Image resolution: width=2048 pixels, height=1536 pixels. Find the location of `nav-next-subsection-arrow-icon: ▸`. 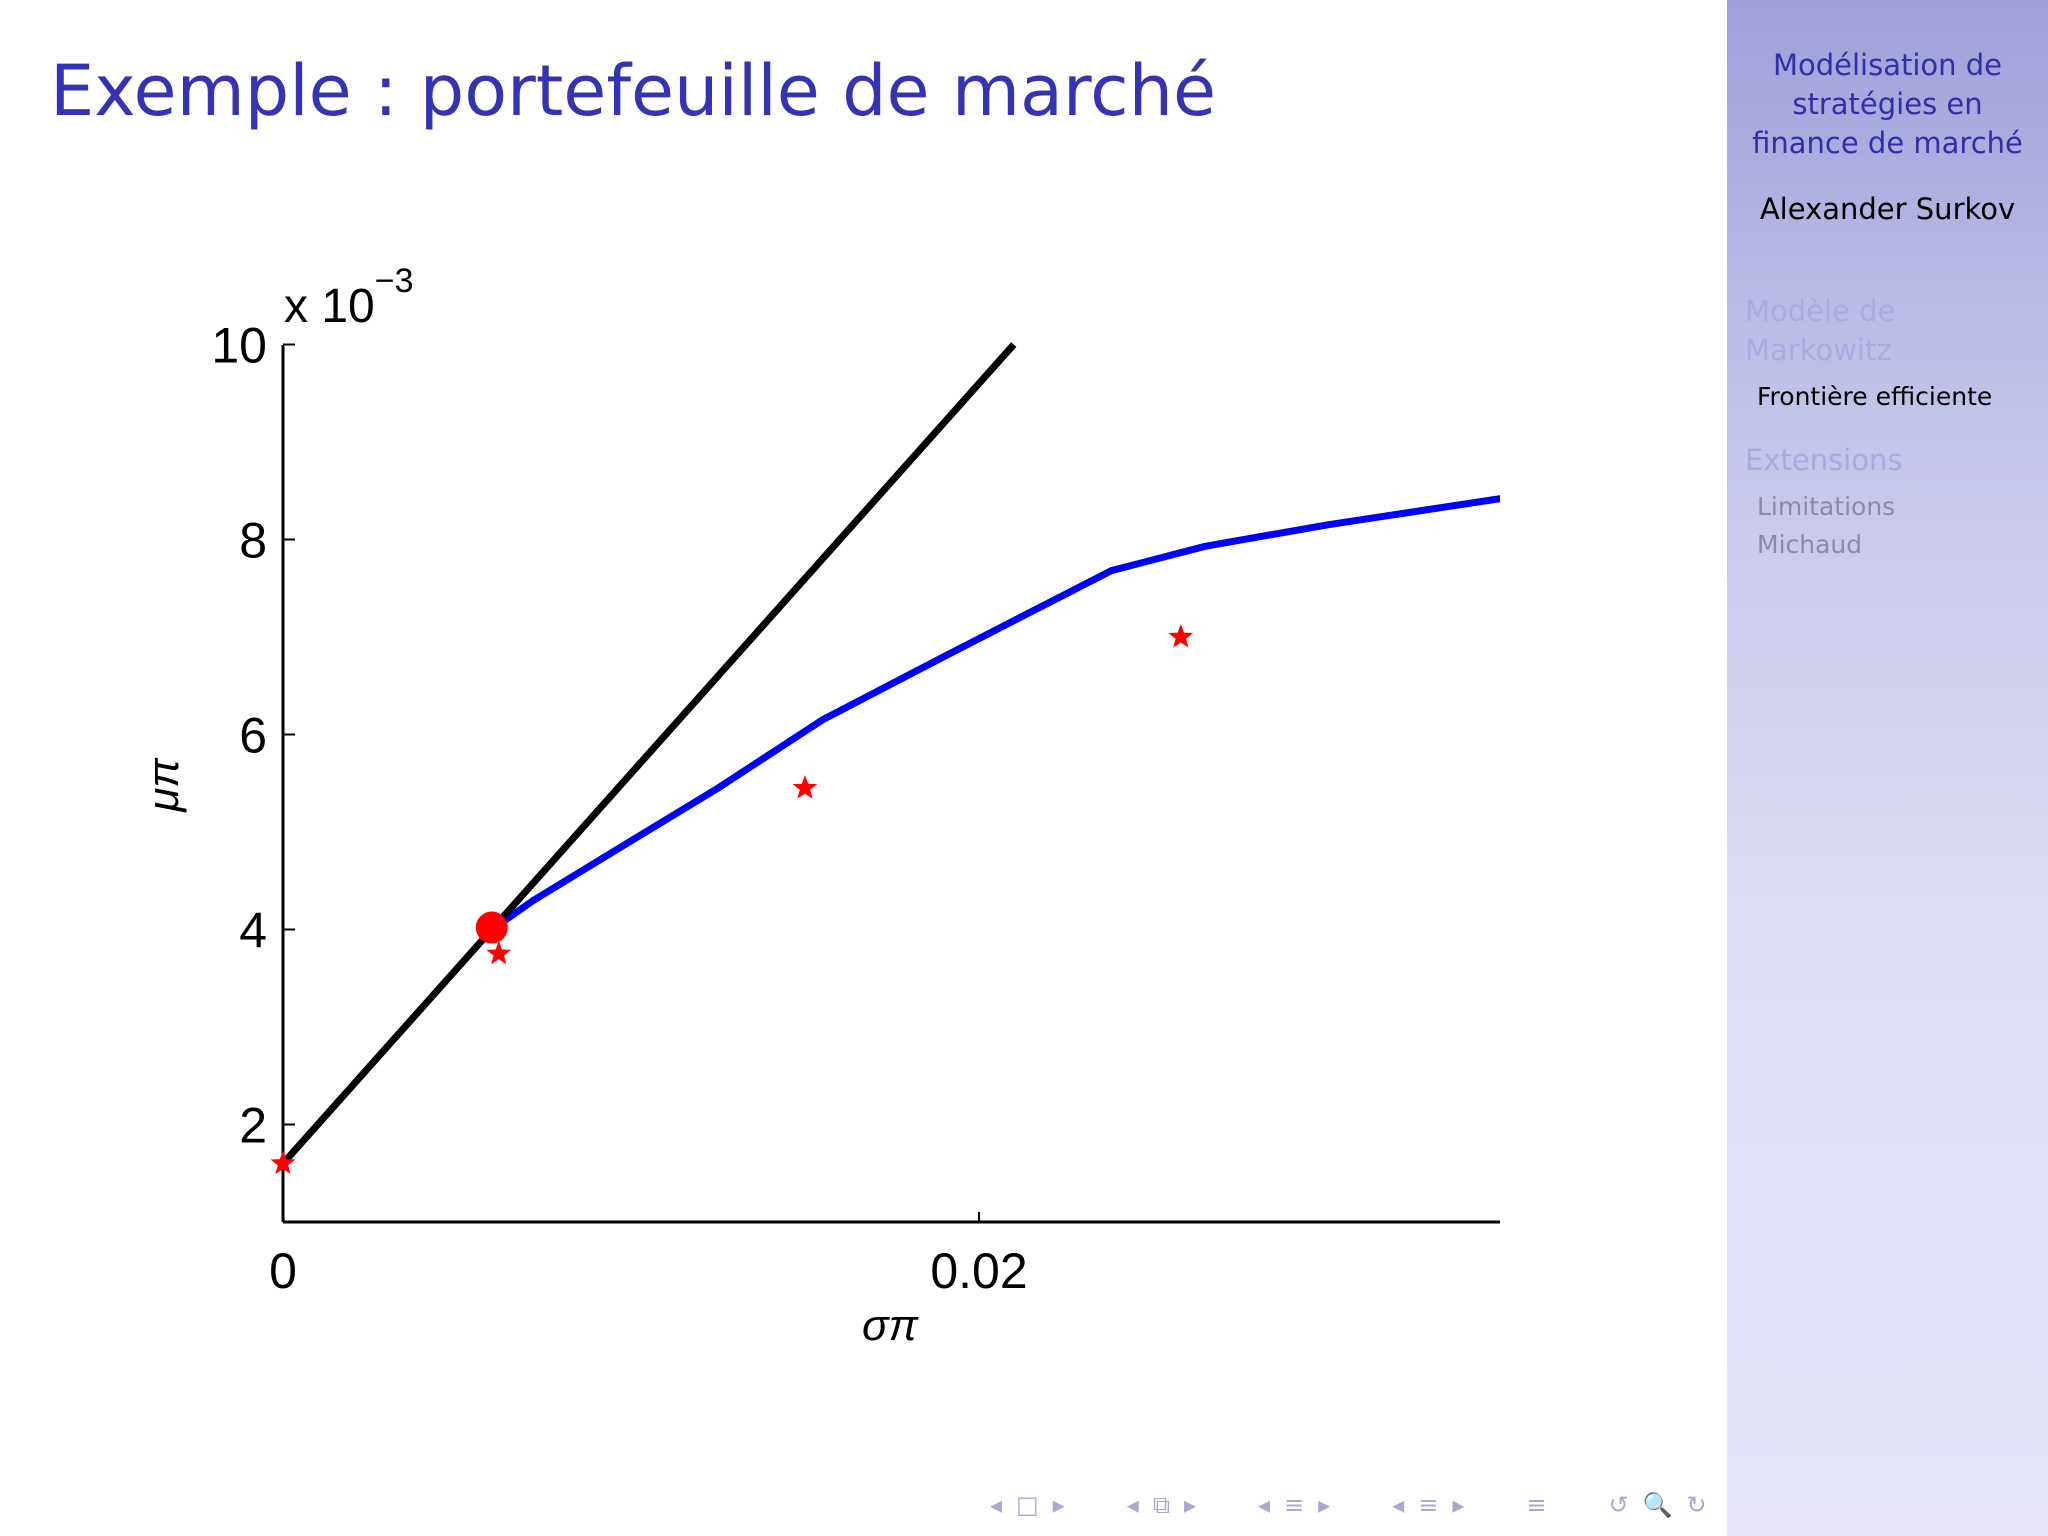

nav-next-subsection-arrow-icon: ▸ is located at coordinates (1190, 1505).